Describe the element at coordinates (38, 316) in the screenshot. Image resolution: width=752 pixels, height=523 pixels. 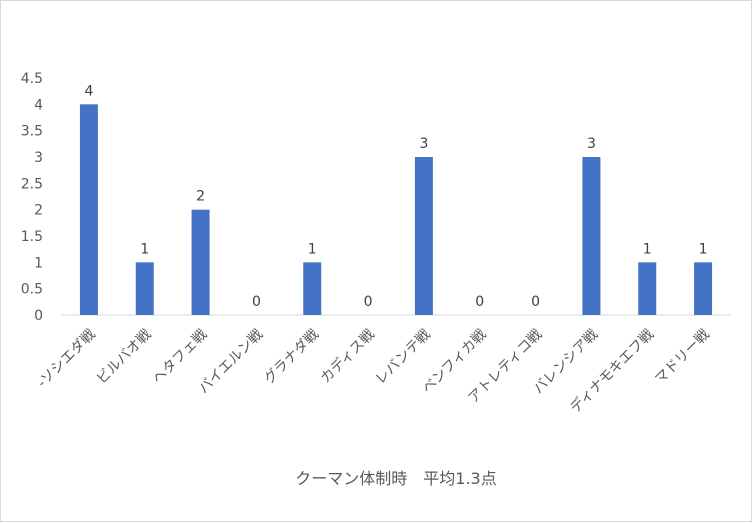
I see `y-tick-label: 0` at that location.